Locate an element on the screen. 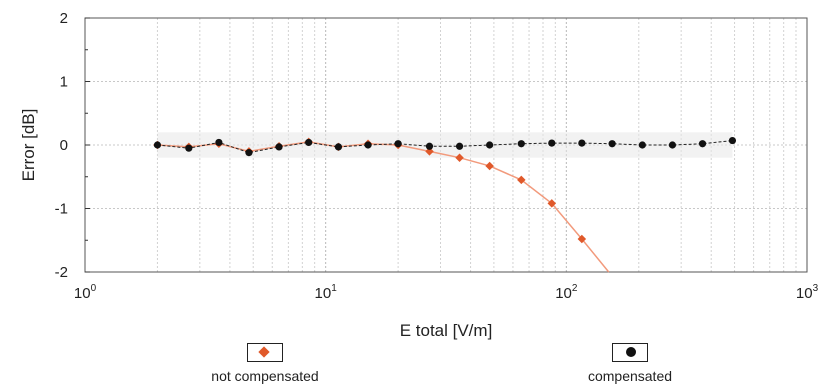 The image size is (836, 389). circle-marker-icon is located at coordinates (631, 352).